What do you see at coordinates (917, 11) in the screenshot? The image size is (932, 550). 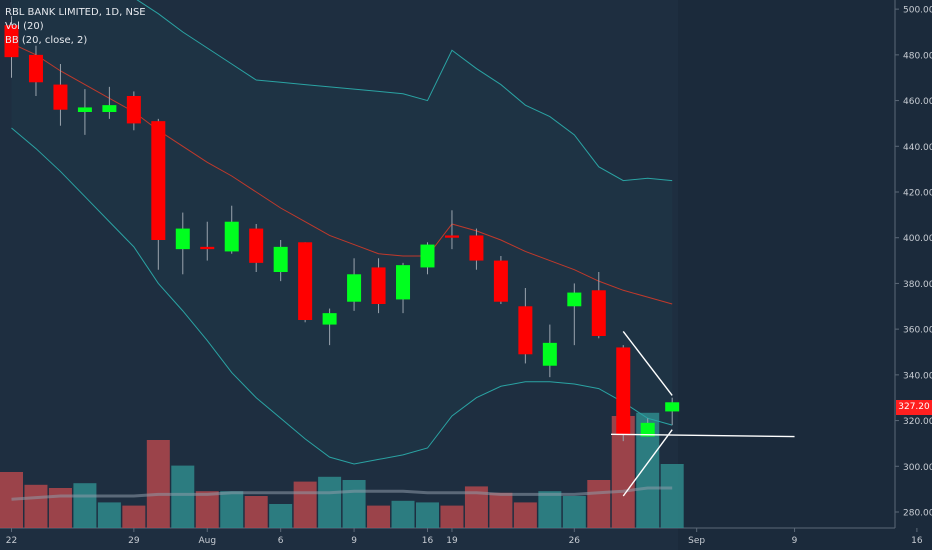 I see `price-tick-label: 500.00` at bounding box center [917, 11].